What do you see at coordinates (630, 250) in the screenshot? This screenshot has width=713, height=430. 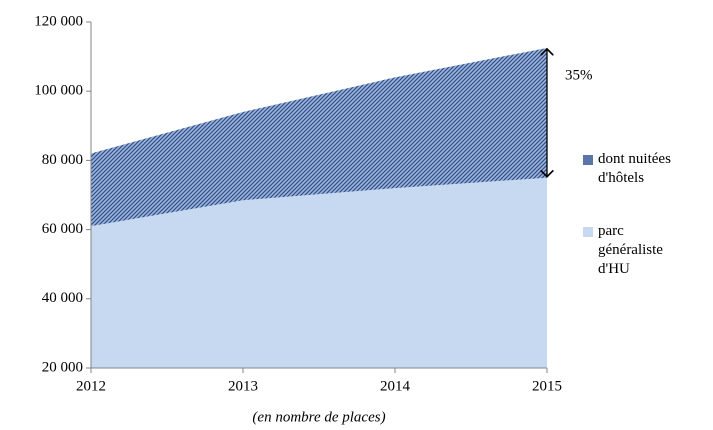 I see `legend-label: parc généraliste d'HU` at bounding box center [630, 250].